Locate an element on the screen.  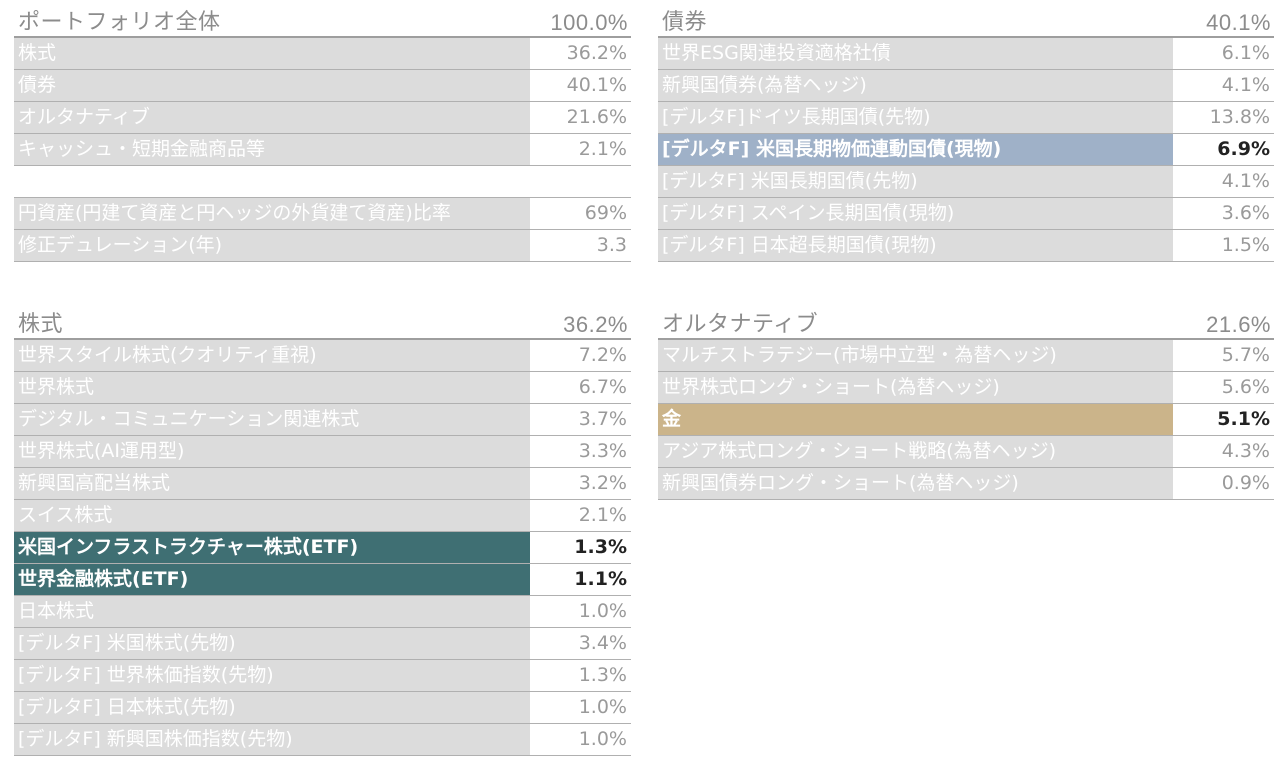
row-label: [デルタF] 世界株価指数(先物) is located at coordinates (272, 675).